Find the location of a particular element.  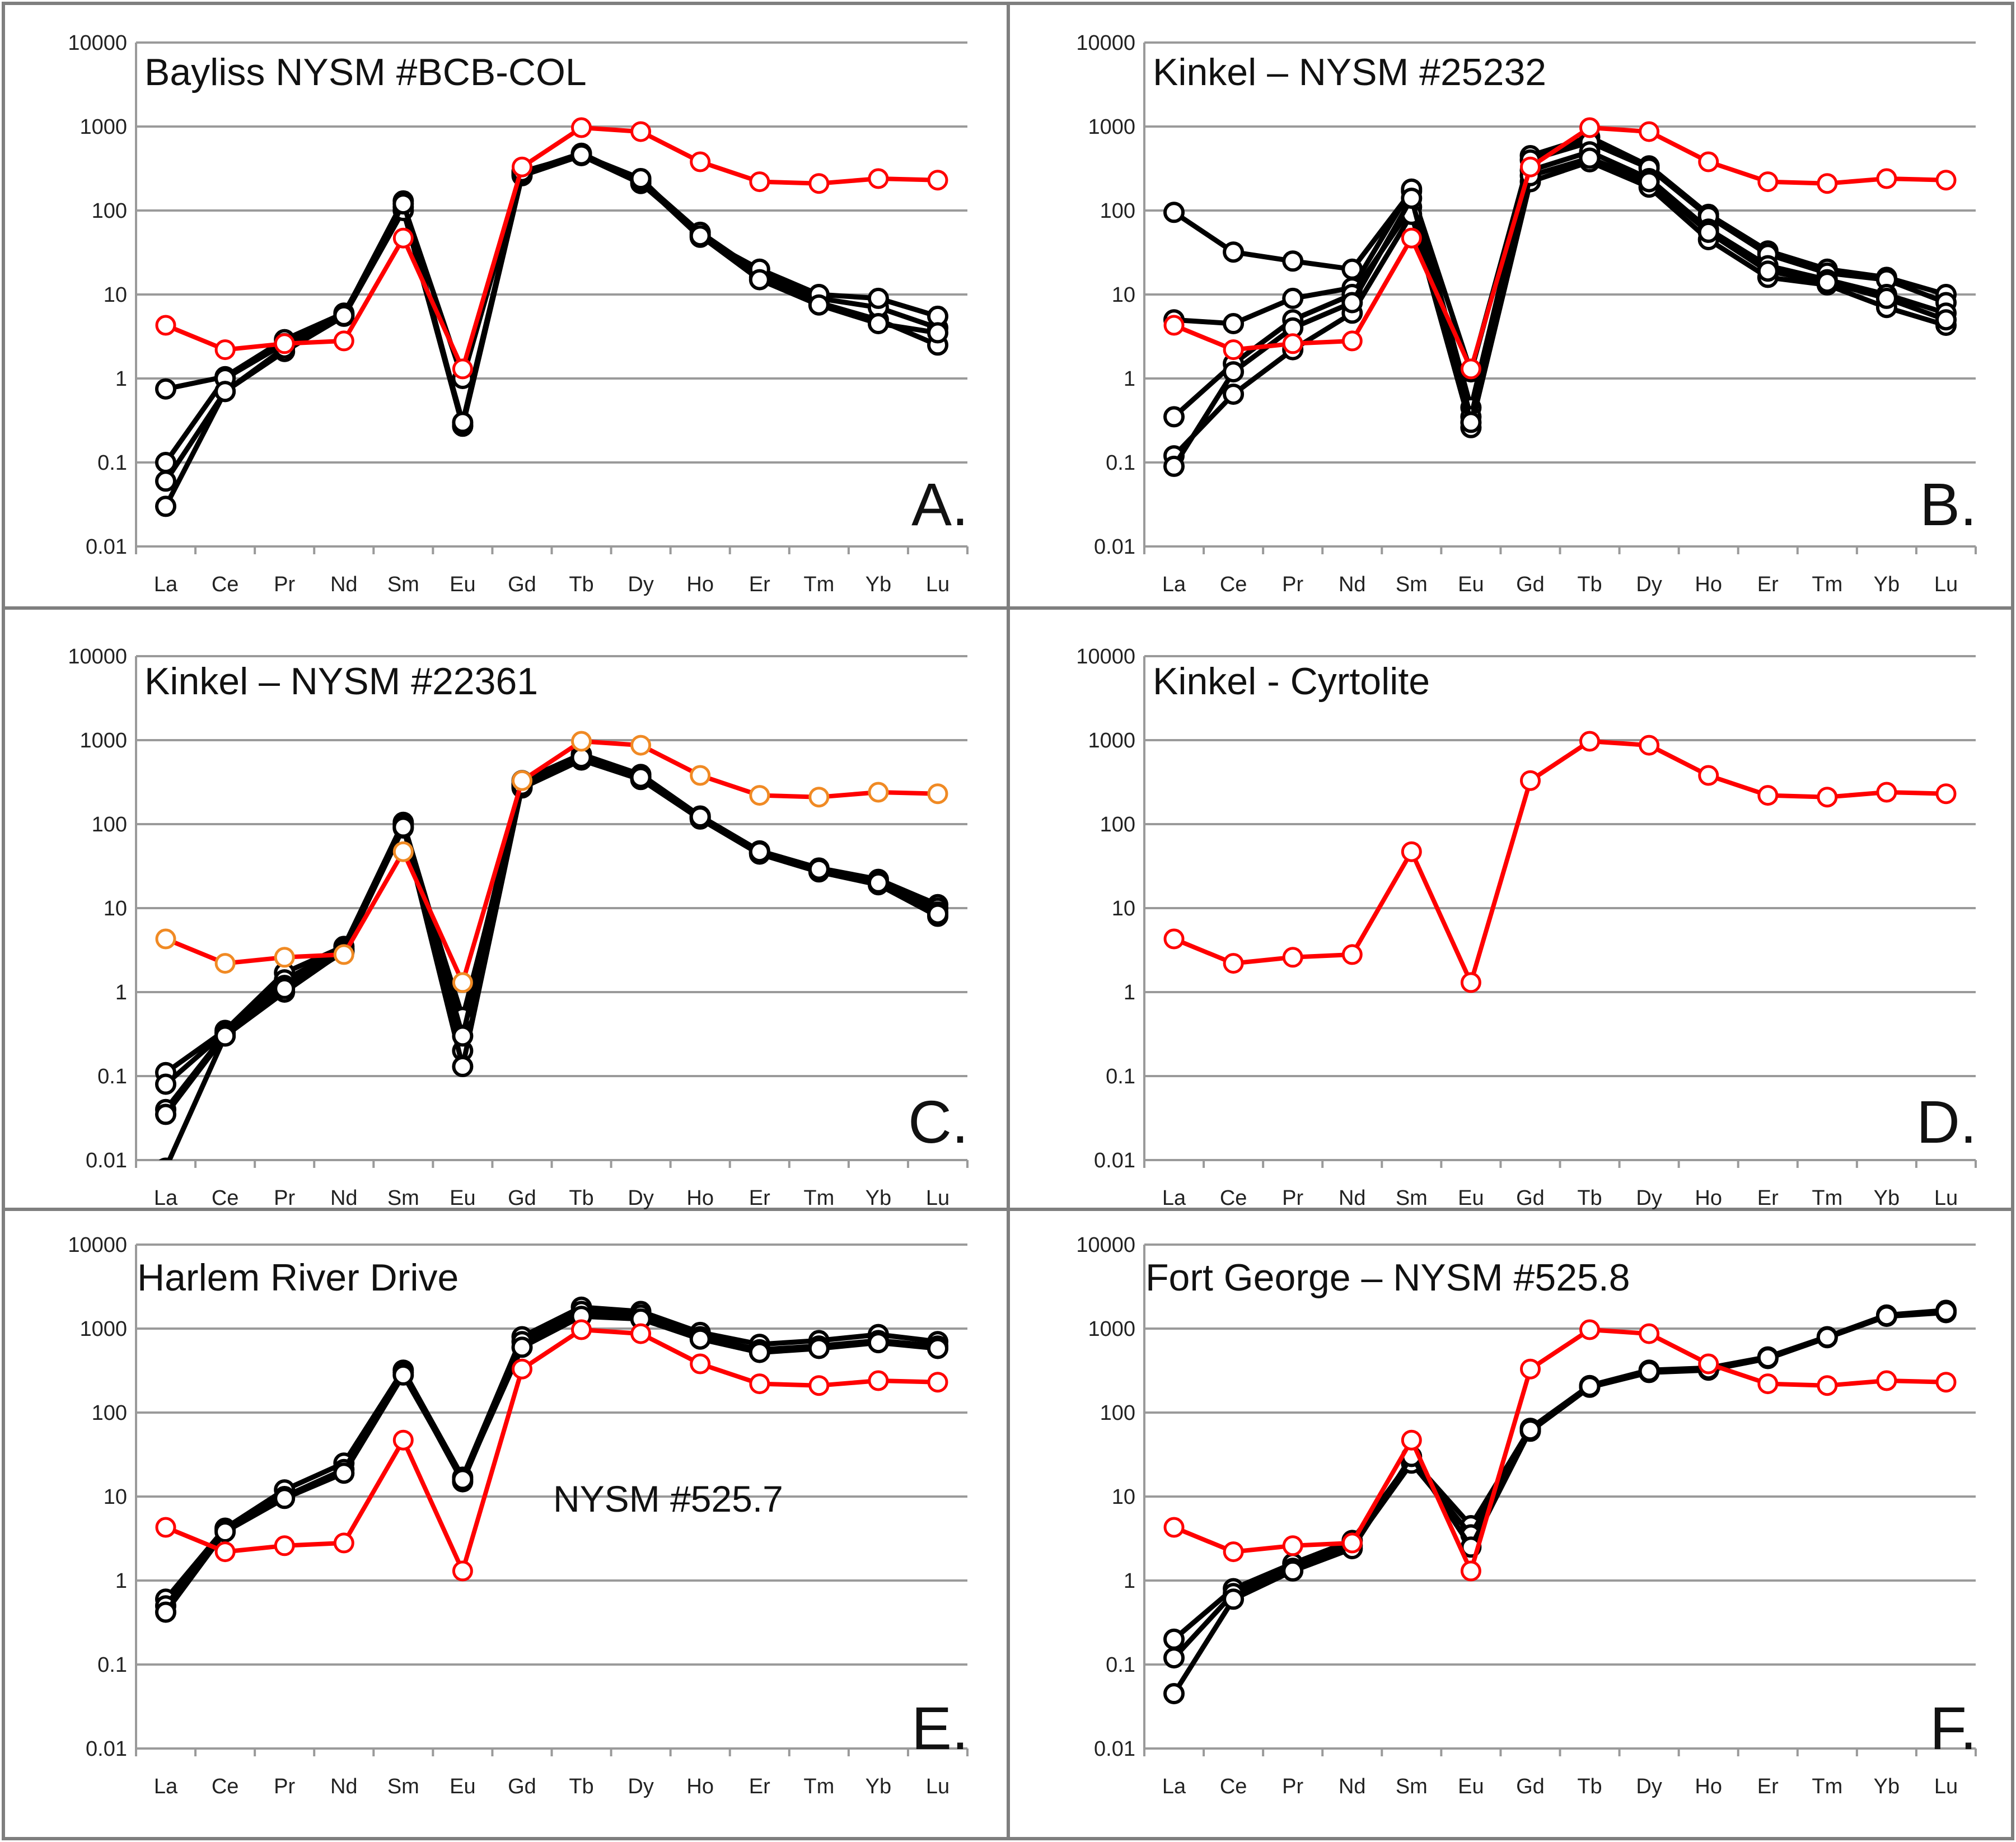

x-tick-label: Ho is located at coordinates (1708, 1198).